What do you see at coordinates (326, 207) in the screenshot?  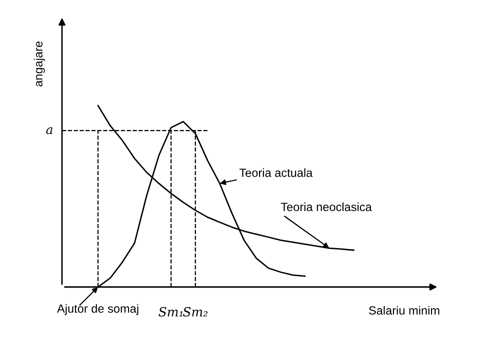 I see `text: Teoria neoclasica` at bounding box center [326, 207].